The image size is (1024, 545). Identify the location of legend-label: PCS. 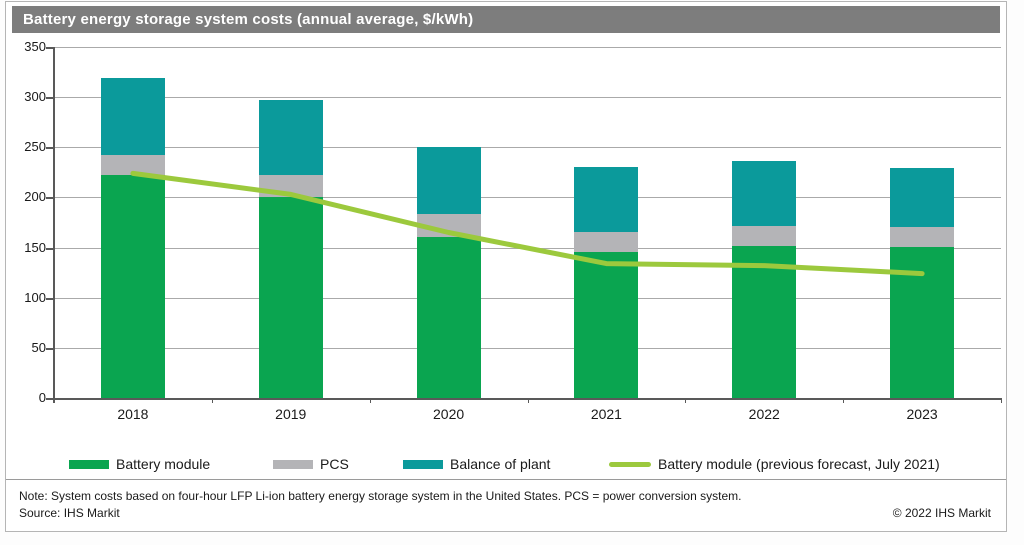
(334, 464).